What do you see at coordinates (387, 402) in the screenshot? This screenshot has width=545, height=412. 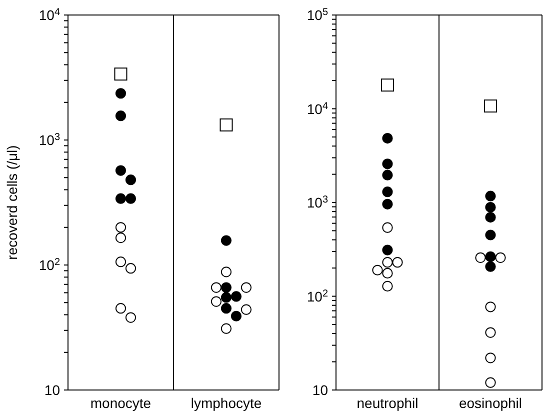 I see `x-tick-label: neutrophil` at bounding box center [387, 402].